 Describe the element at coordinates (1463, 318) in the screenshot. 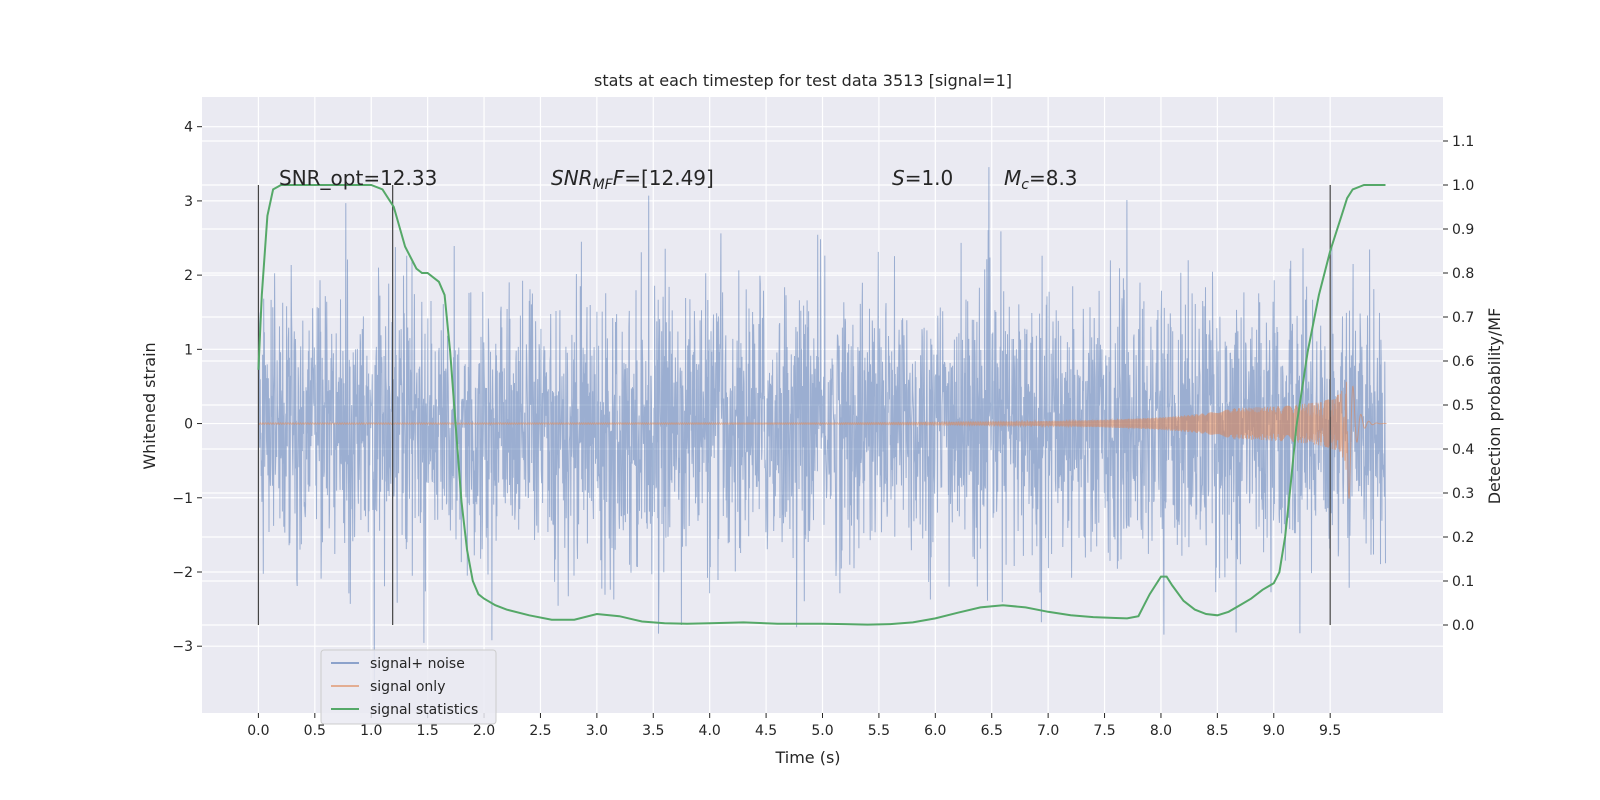

I see `y-right-tick-label: 0.7` at that location.